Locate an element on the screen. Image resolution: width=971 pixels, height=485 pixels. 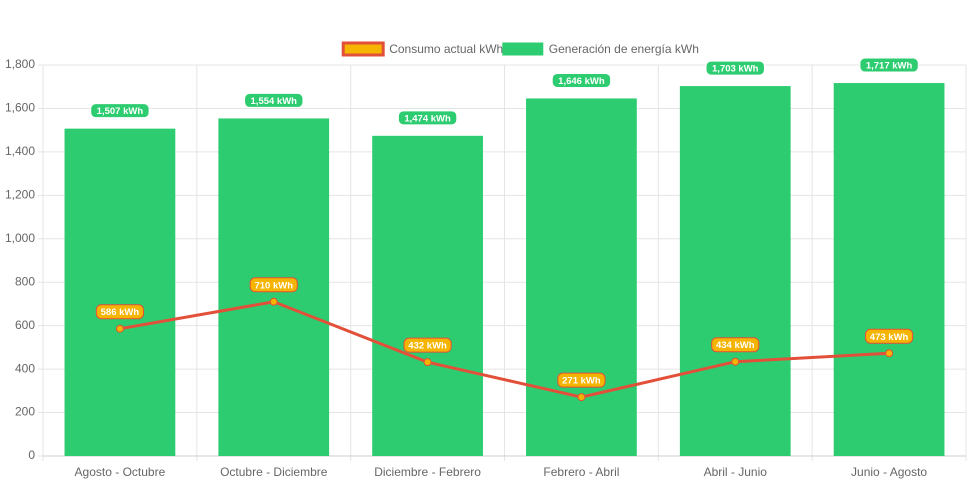
y-tick-label: 400 is located at coordinates (25, 368).